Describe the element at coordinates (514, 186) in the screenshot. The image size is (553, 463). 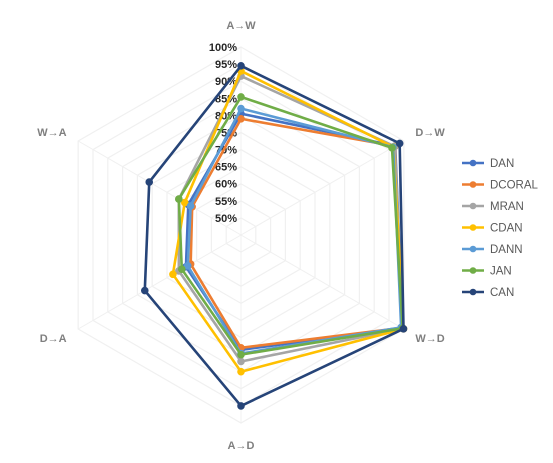
I see `legend-label-dcoral: DCORAL` at that location.